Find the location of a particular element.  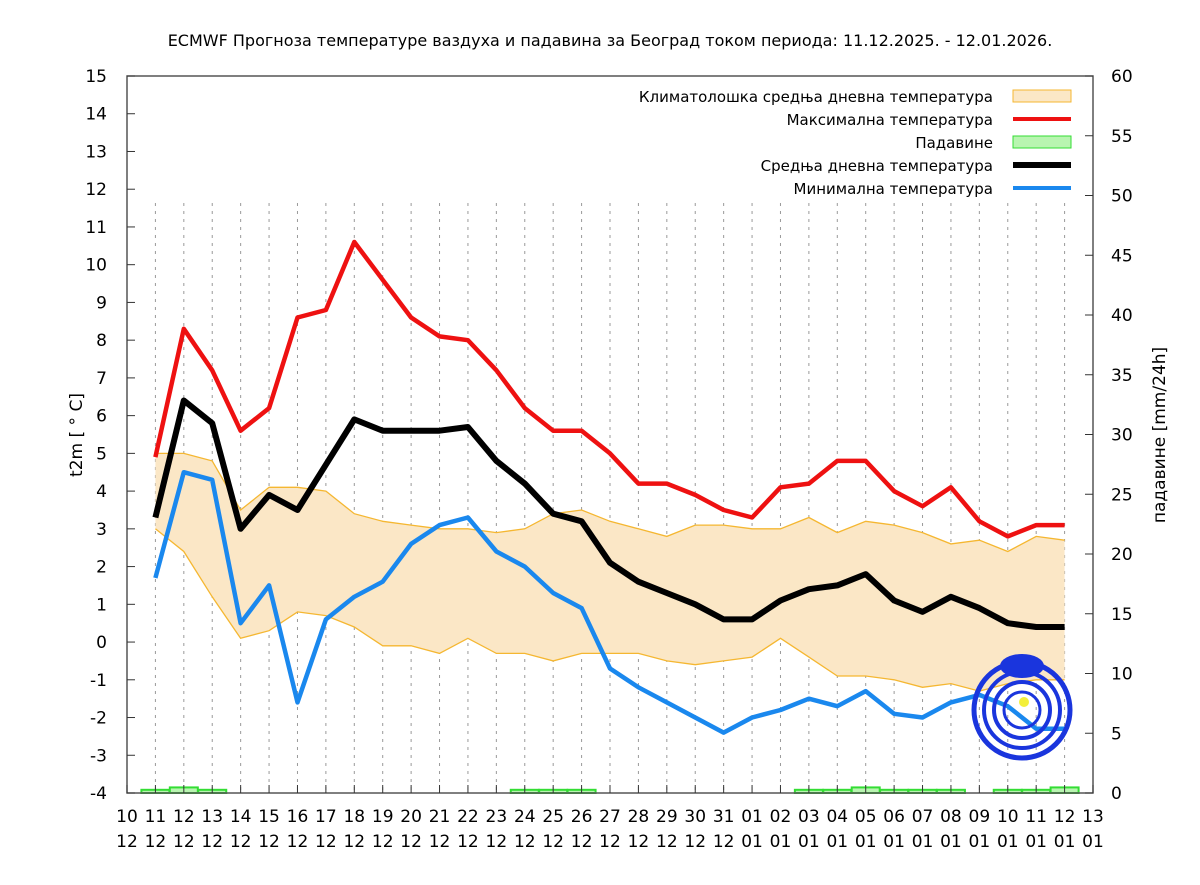

y2-tick-label: 45 is located at coordinates (1122, 256).